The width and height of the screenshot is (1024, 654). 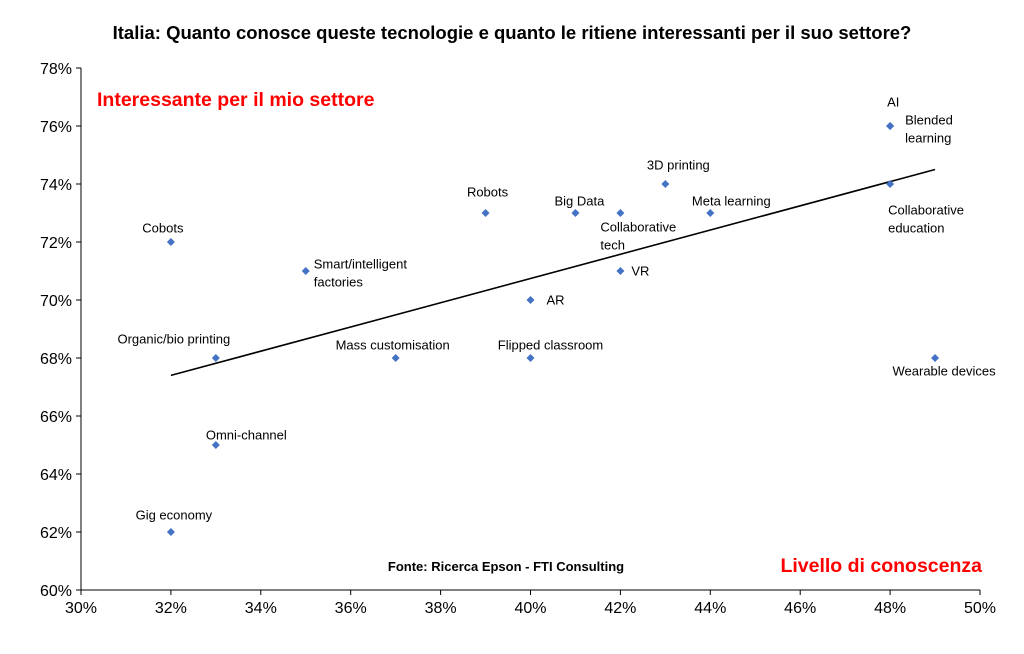 What do you see at coordinates (56, 301) in the screenshot?
I see `y-tick-label: 70%` at bounding box center [56, 301].